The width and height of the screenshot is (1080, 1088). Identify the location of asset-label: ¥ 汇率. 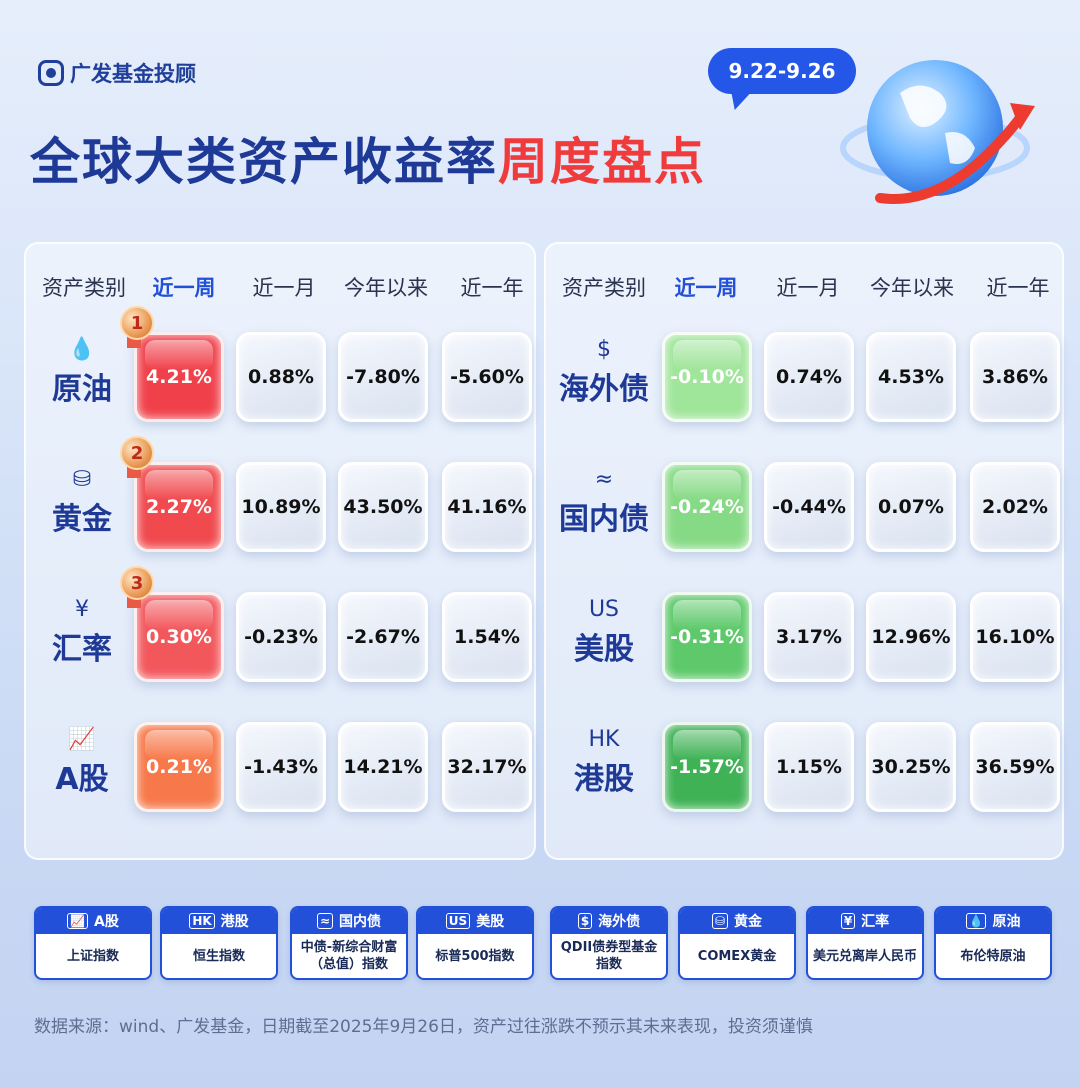
(82, 632).